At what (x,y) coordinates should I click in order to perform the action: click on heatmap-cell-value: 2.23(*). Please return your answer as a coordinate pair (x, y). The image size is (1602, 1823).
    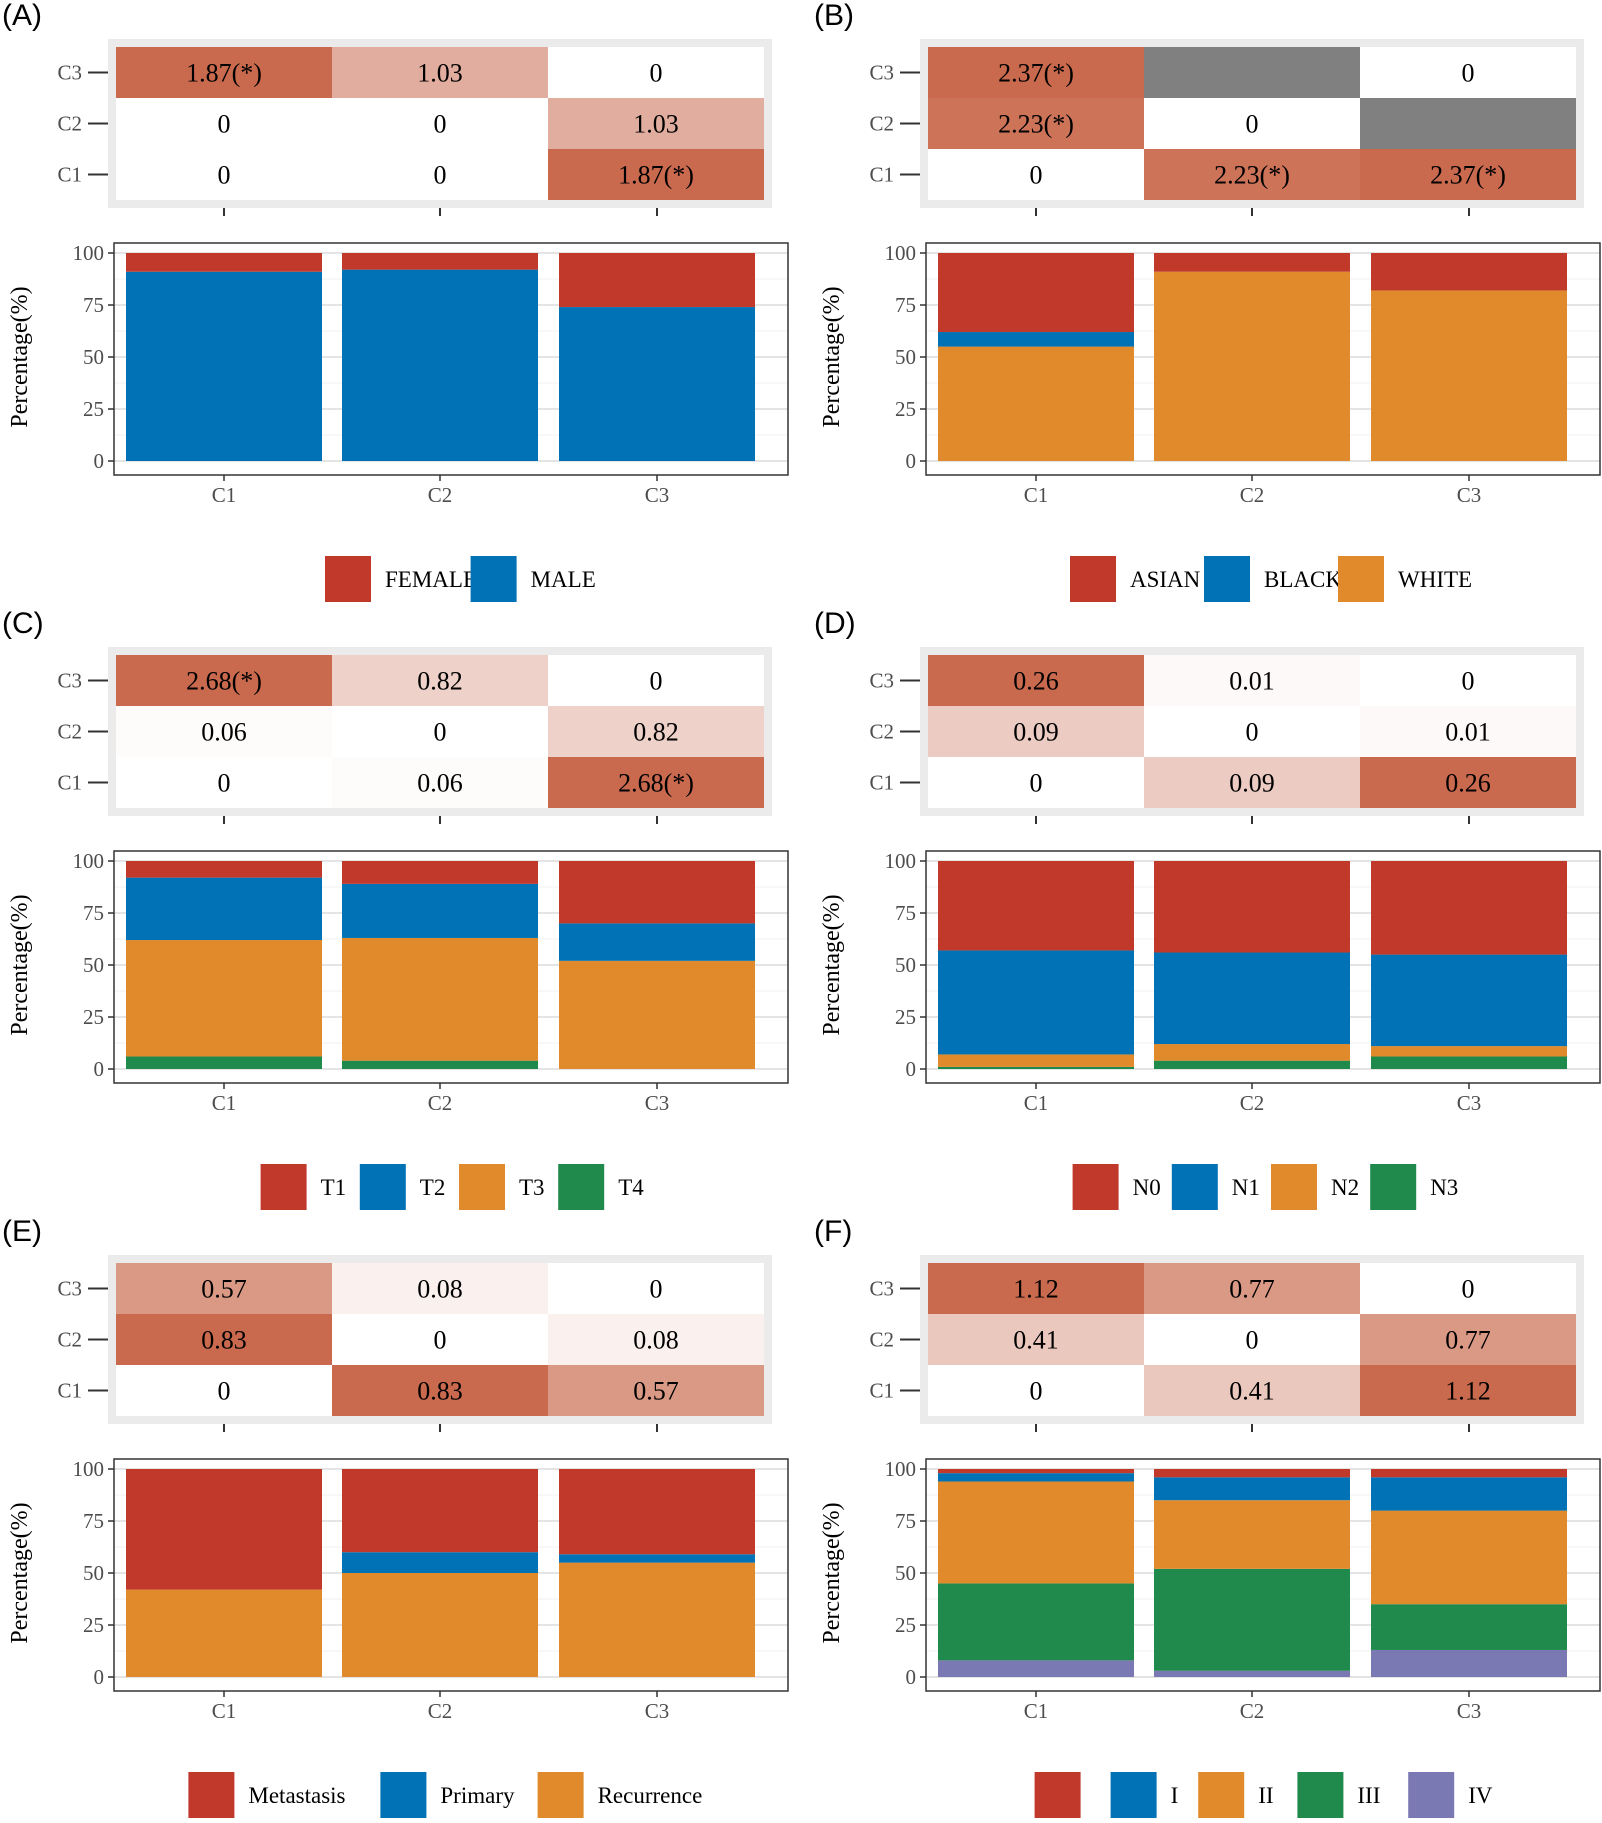
    Looking at the image, I should click on (1036, 124).